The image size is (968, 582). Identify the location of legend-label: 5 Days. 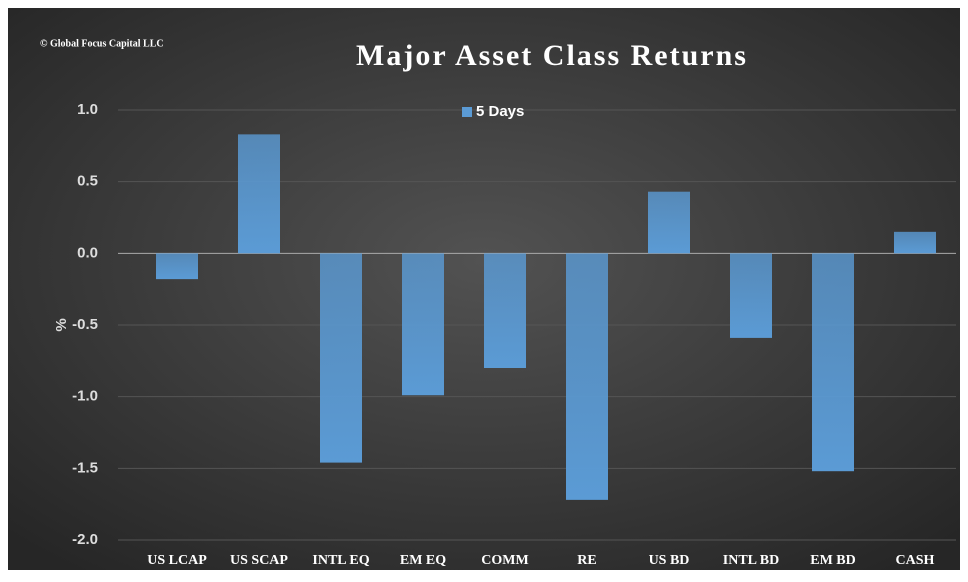
(500, 111).